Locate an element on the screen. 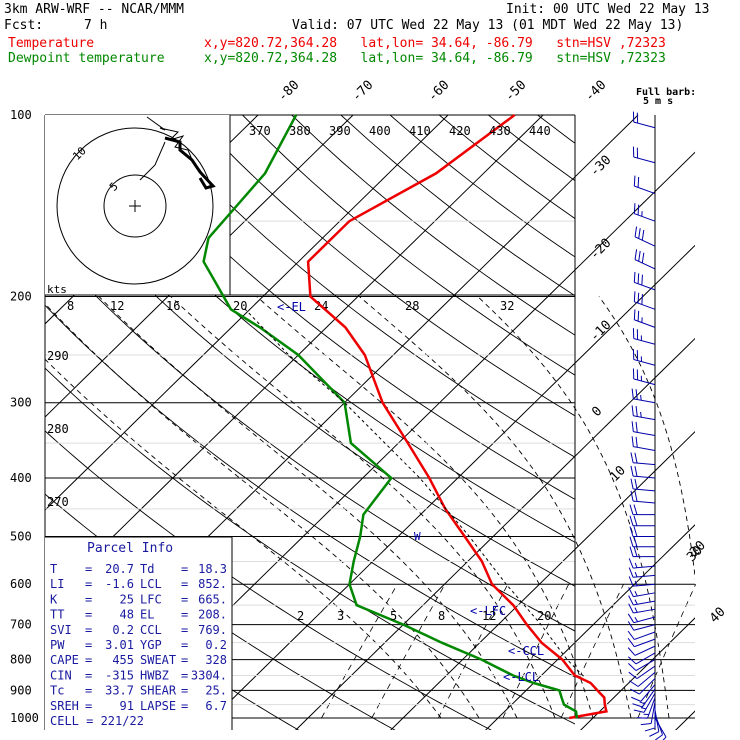 Image resolution: width=740 pixels, height=740 pixels. parcel-info-value: 0.2 is located at coordinates (216, 645).